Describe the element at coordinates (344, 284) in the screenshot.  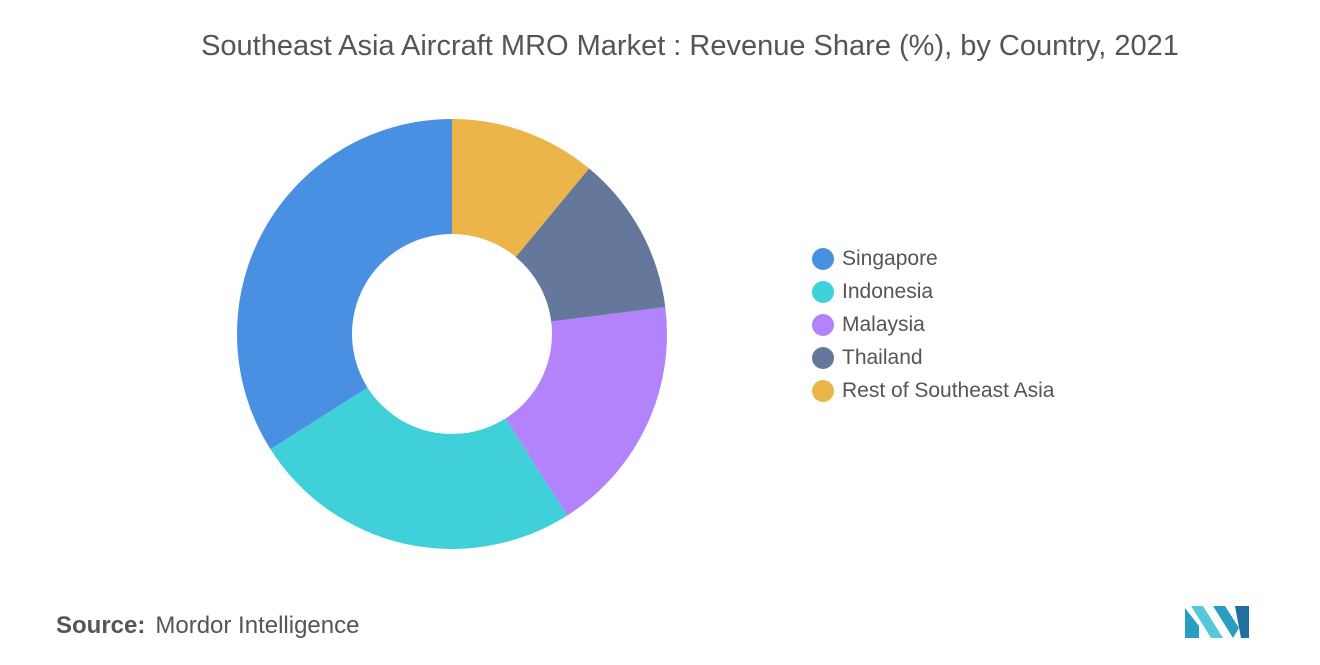
I see `slice-singapore` at that location.